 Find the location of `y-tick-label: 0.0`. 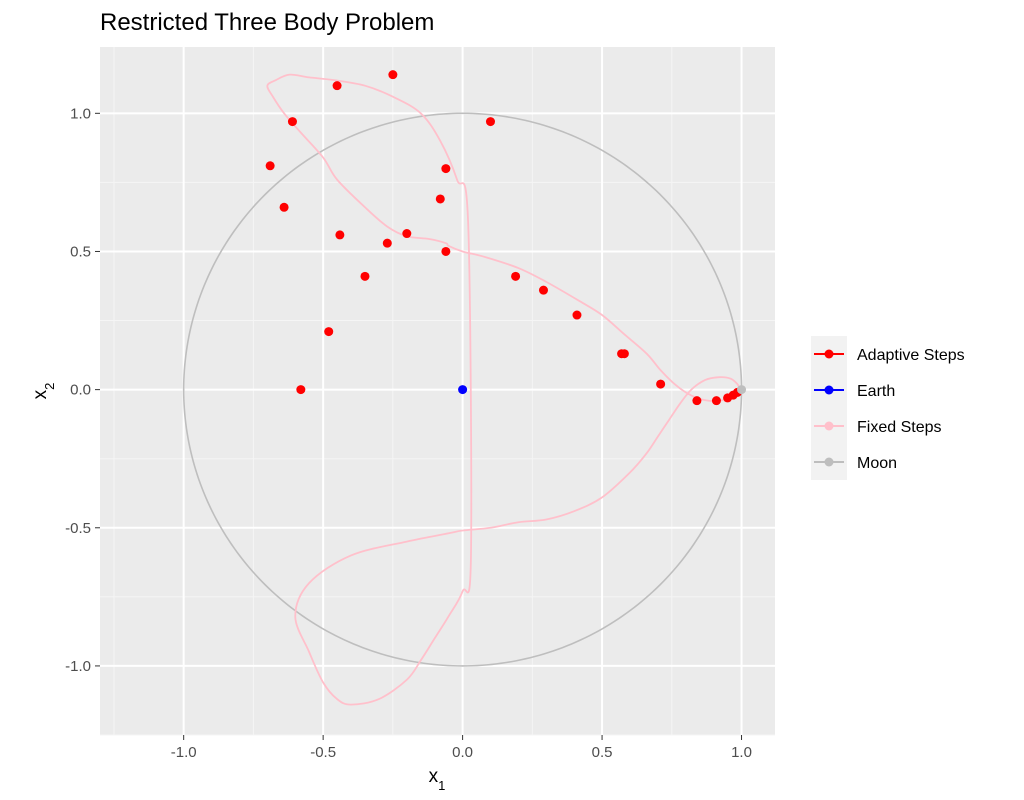

y-tick-label: 0.0 is located at coordinates (80, 390).